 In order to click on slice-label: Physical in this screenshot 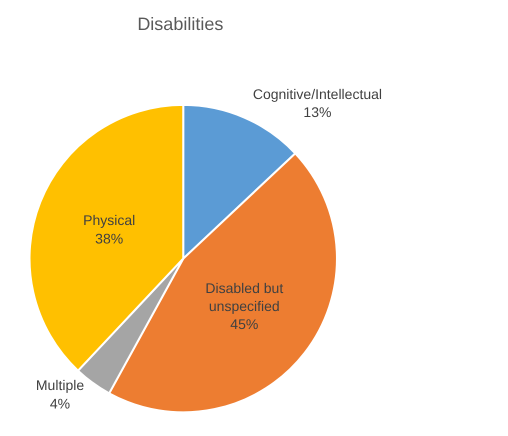, I will do `click(109, 220)`.